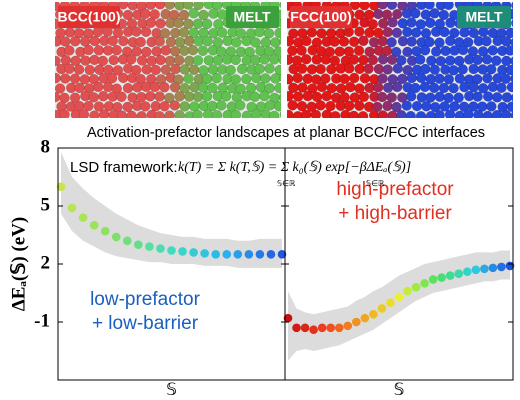  What do you see at coordinates (46, 204) in the screenshot?
I see `y-tick-label: 5` at bounding box center [46, 204].